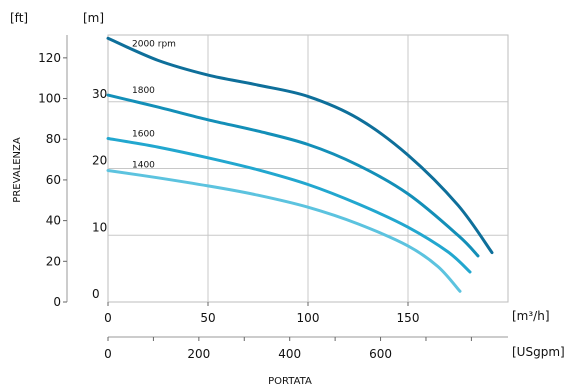 This screenshot has height=392, width=573. Describe the element at coordinates (19, 18) in the screenshot. I see `unit-ft-label: [ft]` at that location.